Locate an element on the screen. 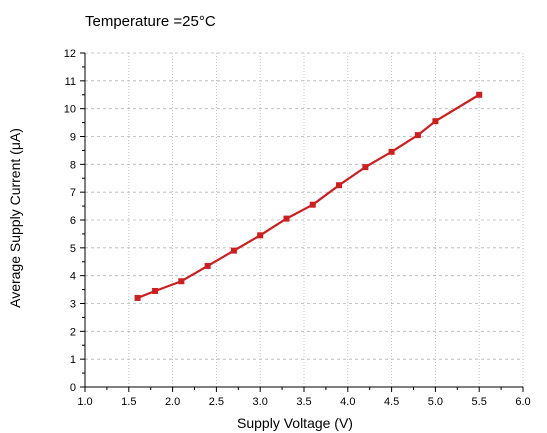 This screenshot has height=433, width=547. x-tick-label: 5.0 is located at coordinates (435, 402).